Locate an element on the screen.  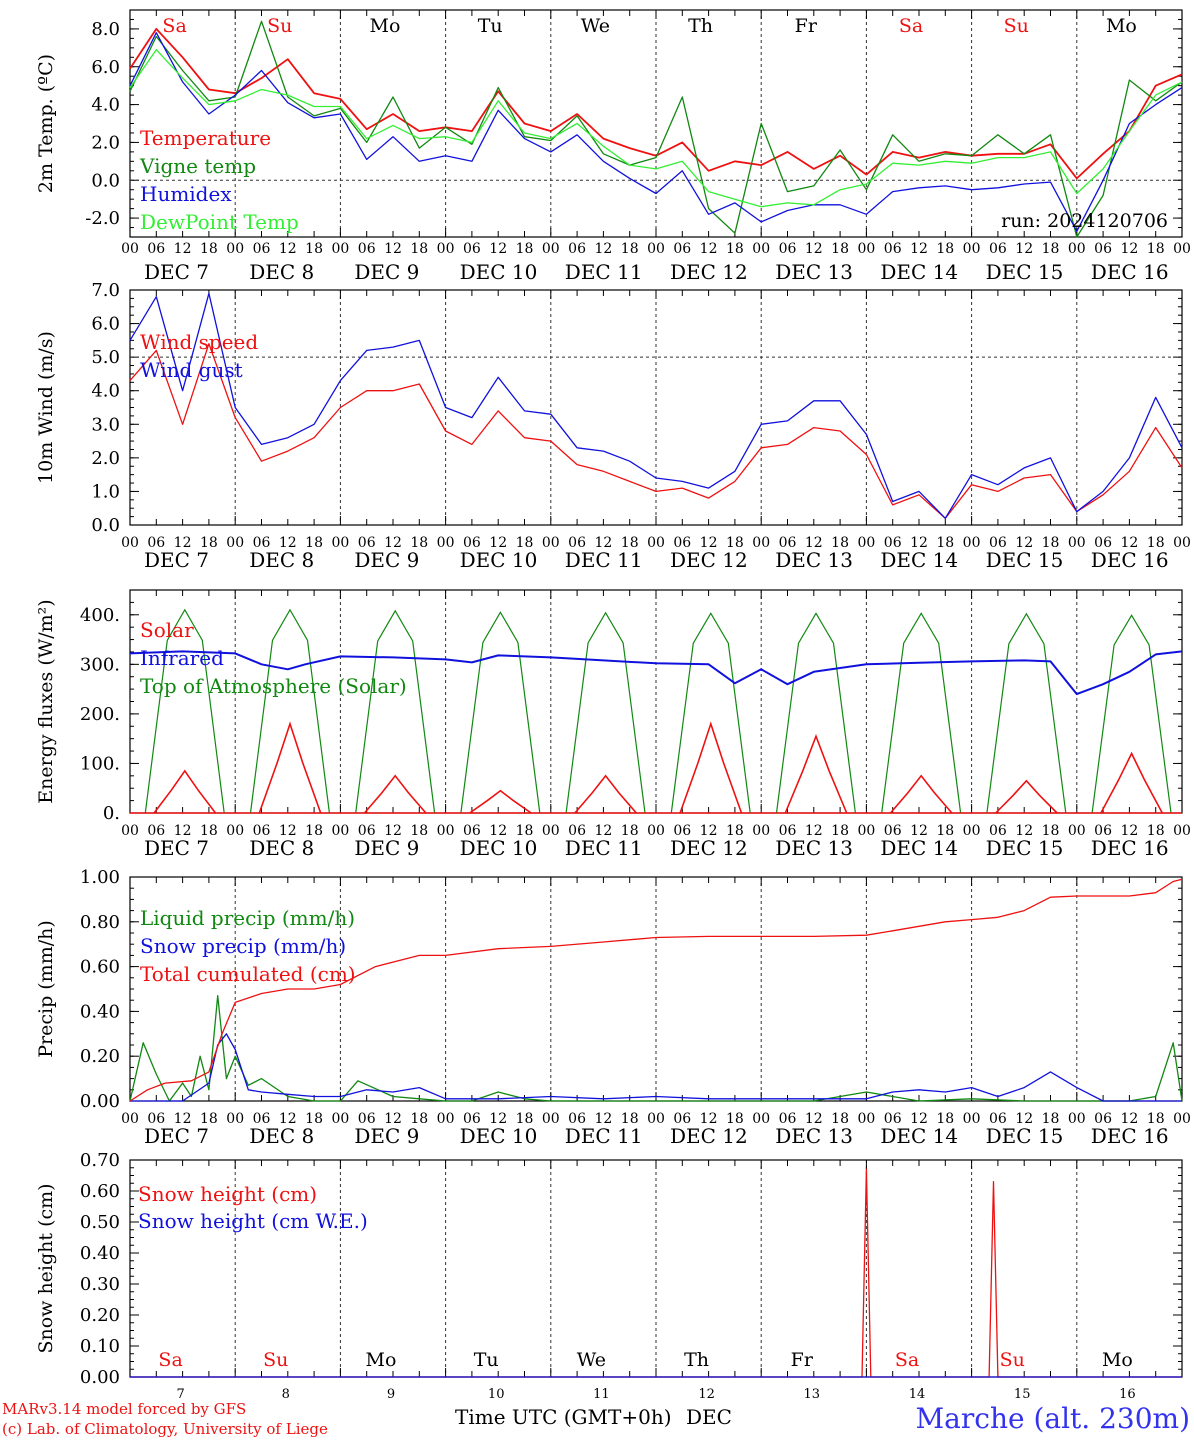
y-axis-label: Snow height (cm) is located at coordinates (46, 1268).